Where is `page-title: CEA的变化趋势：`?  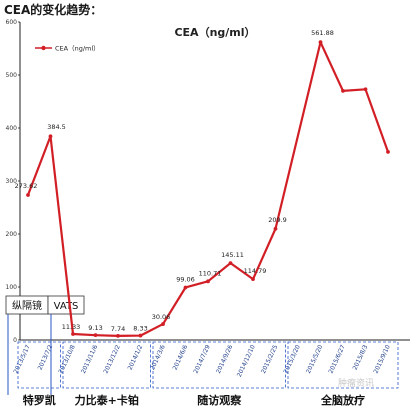
page-title: CEA的变化趋势： is located at coordinates (53, 10).